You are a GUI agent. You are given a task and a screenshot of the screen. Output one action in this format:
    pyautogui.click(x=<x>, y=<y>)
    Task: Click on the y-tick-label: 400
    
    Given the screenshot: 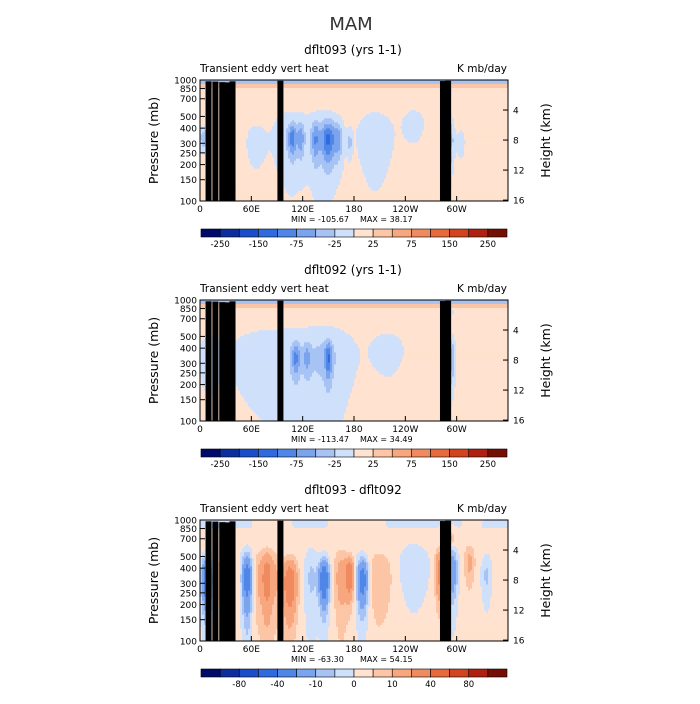 What is the action you would take?
    pyautogui.click(x=188, y=350)
    